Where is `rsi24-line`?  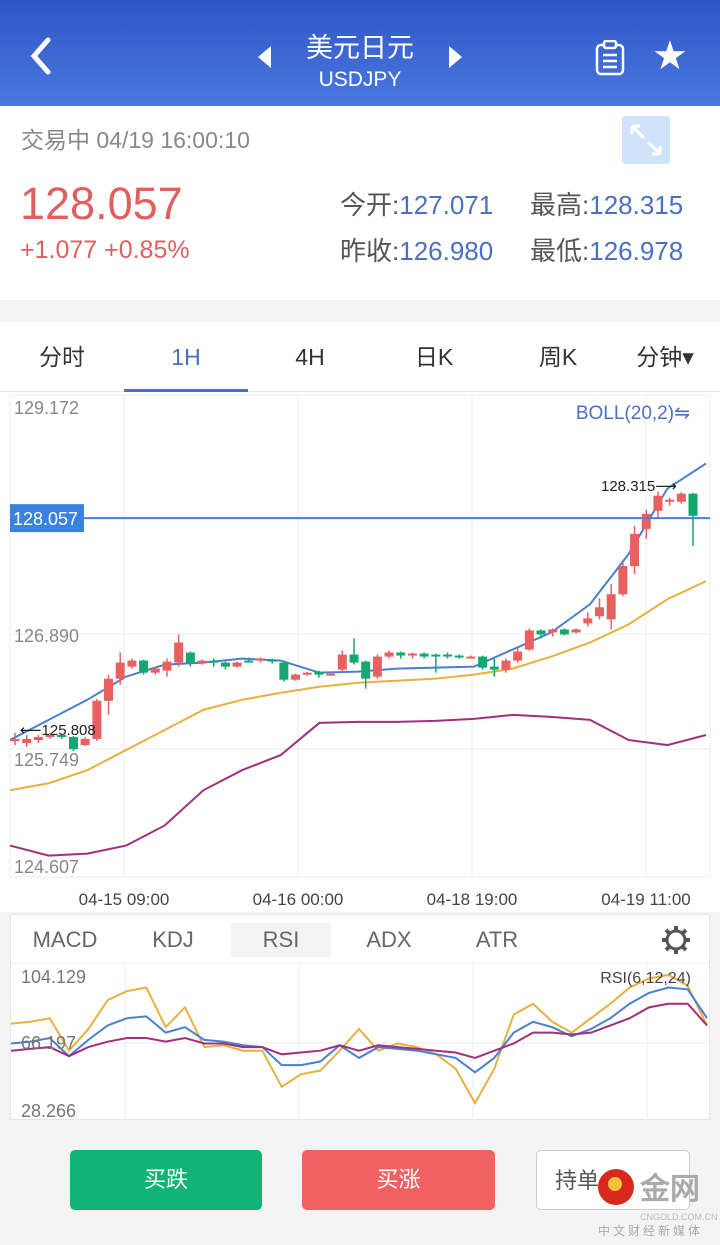
rsi24-line is located at coordinates (359, 1030).